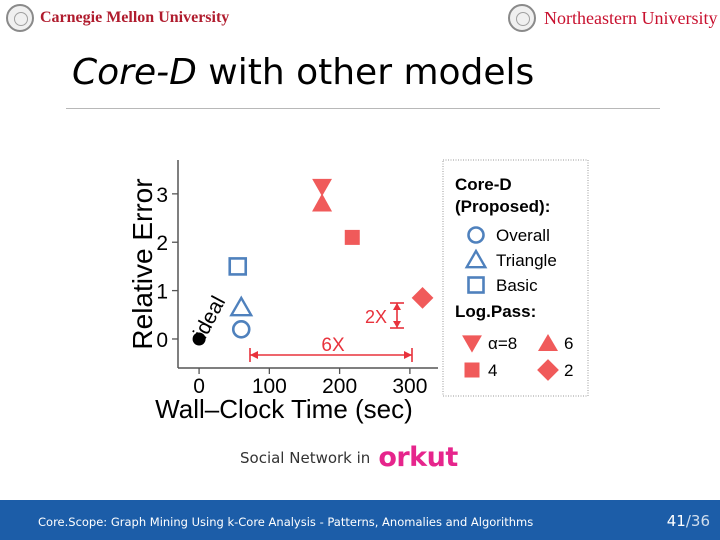 The height and width of the screenshot is (540, 720). What do you see at coordinates (700, 521) in the screenshot?
I see `page-total: 36` at bounding box center [700, 521].